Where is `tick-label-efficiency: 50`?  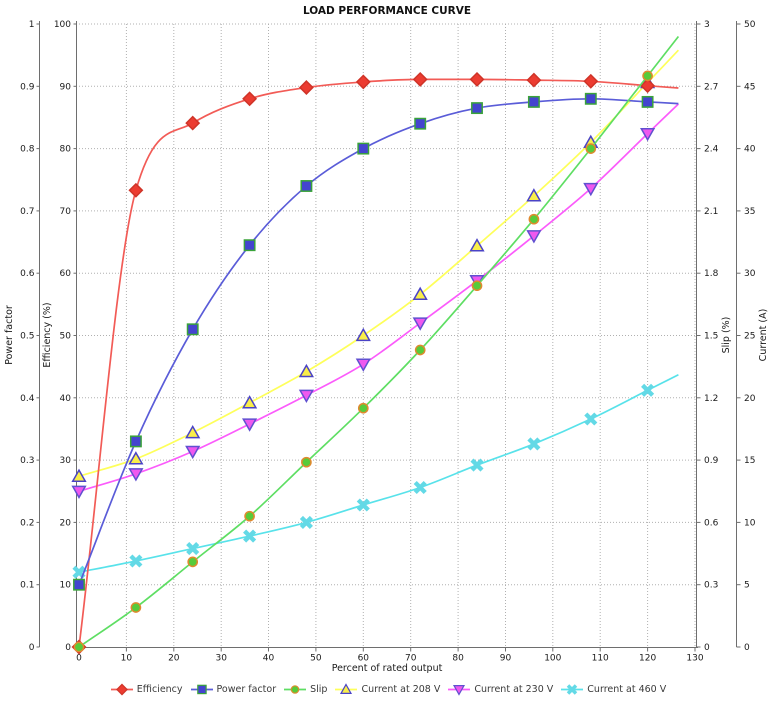
tick-label-efficiency: 50 is located at coordinates (66, 337).